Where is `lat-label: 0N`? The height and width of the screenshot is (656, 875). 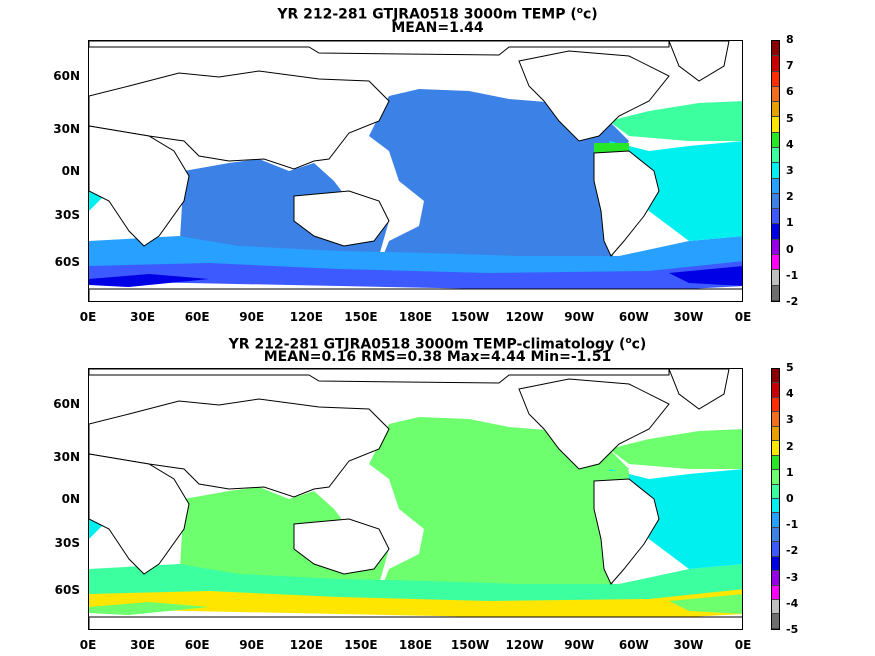 lat-label: 0N is located at coordinates (70, 499).